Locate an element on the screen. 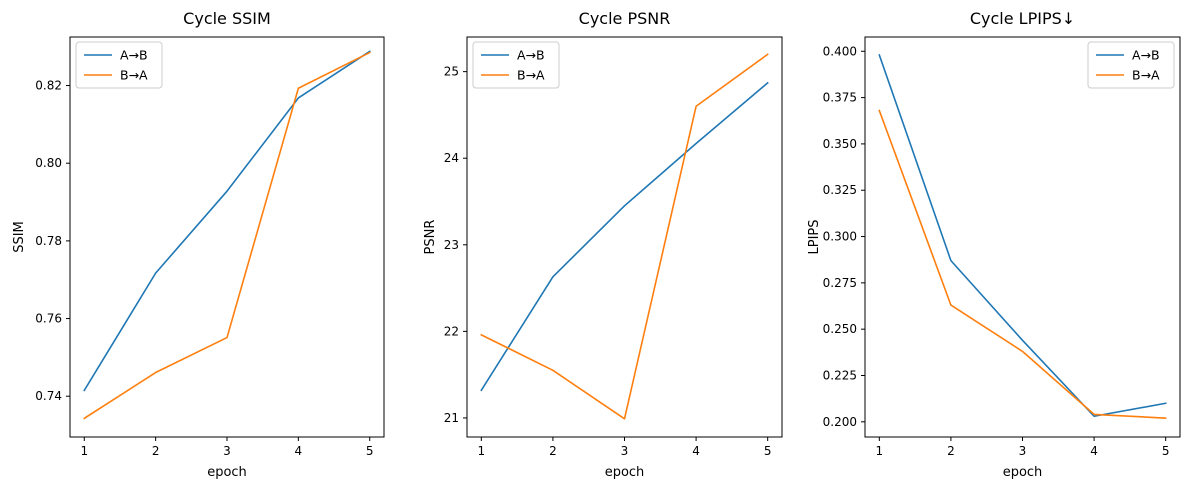 The image size is (1189, 490). y-tick-label: 21 is located at coordinates (451, 418).